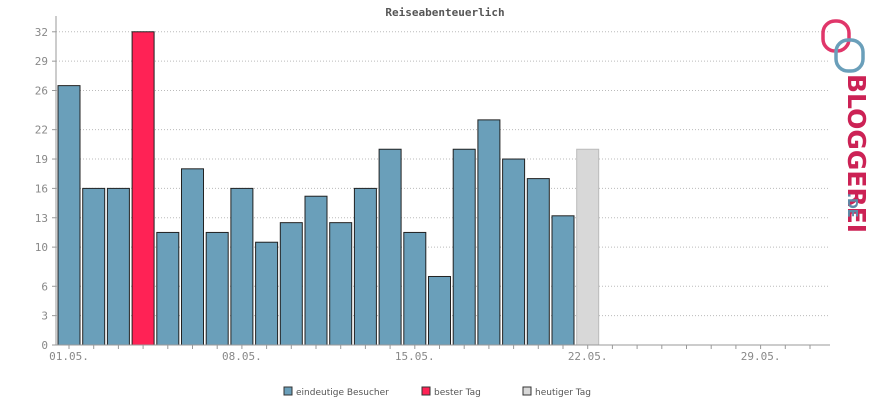  Describe the element at coordinates (342, 393) in the screenshot. I see `legend-label: eindeutige Besucher` at that location.